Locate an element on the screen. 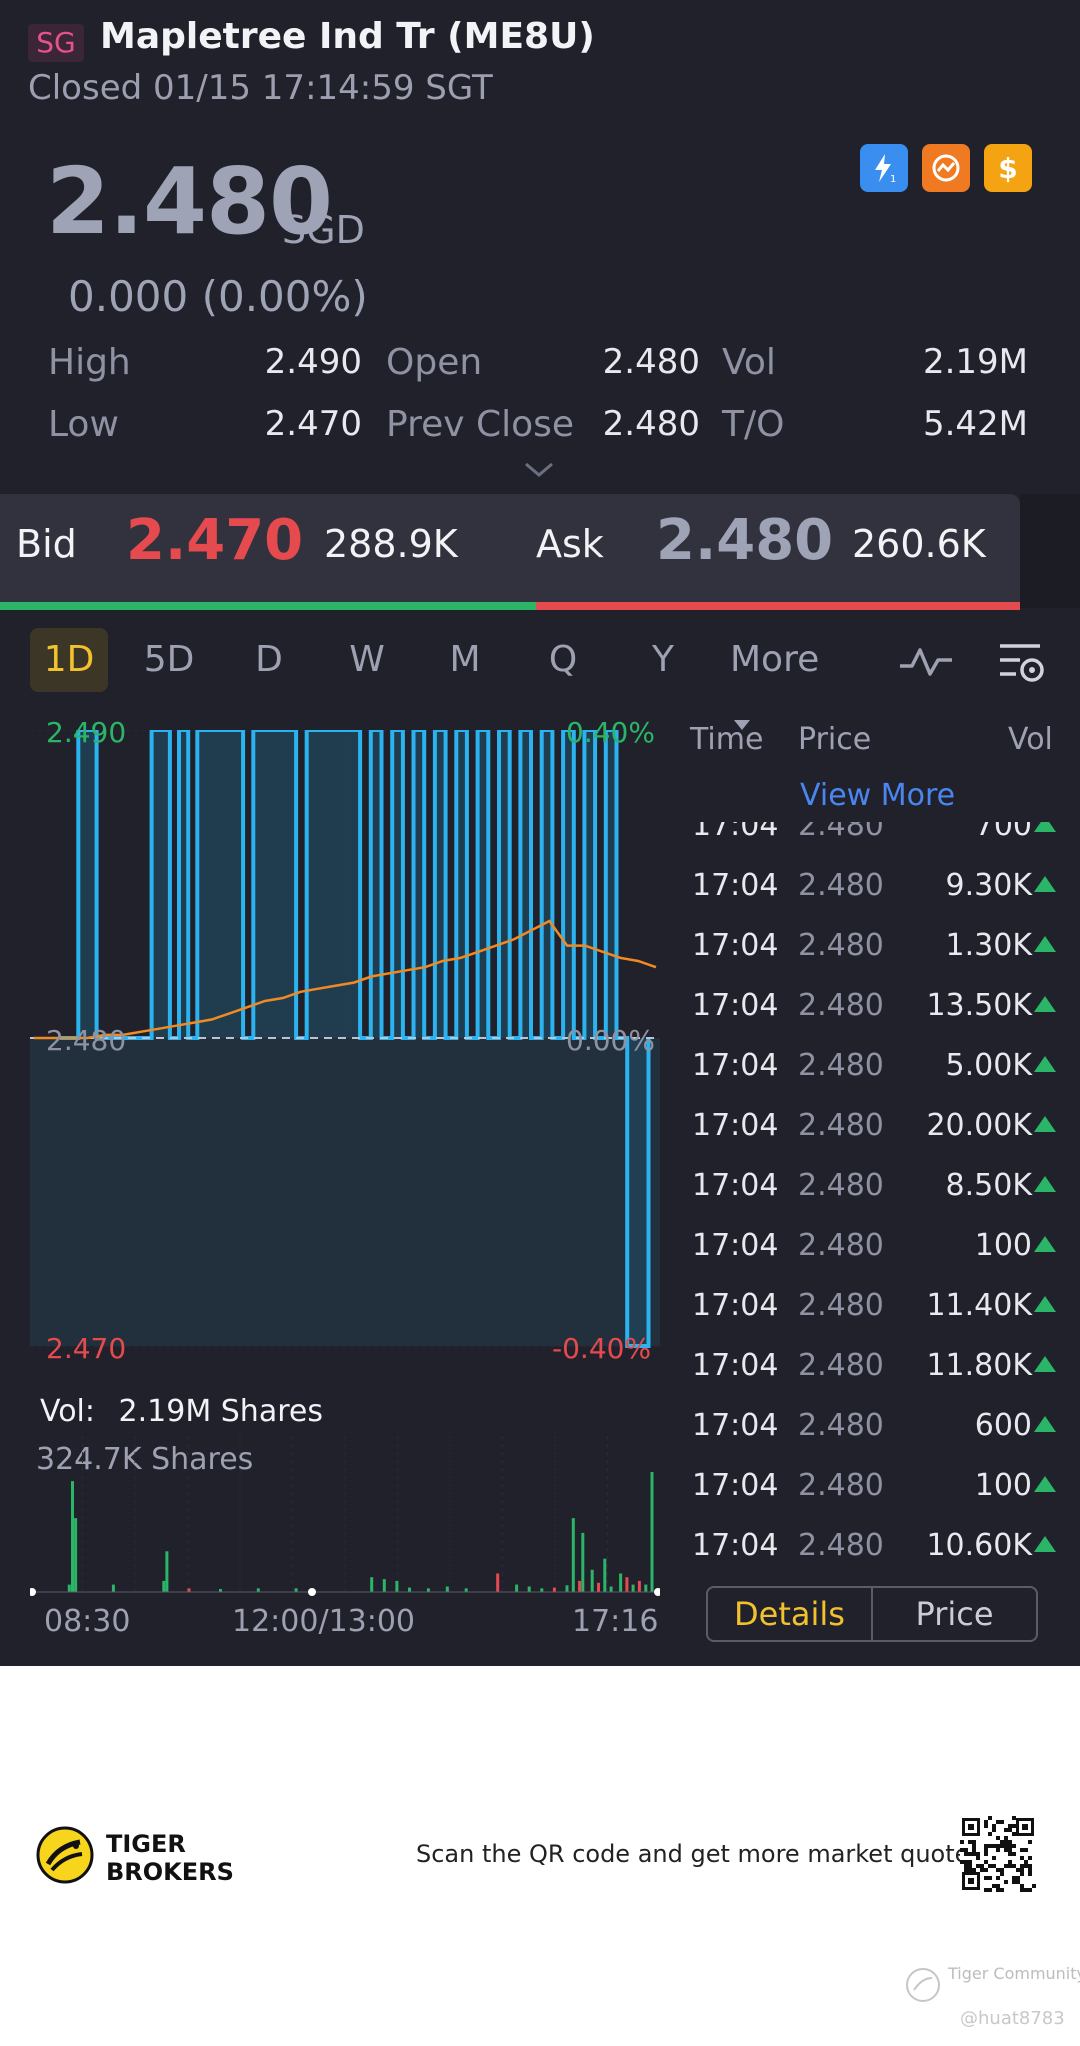 The width and height of the screenshot is (1080, 2046). open-value: 2.480 is located at coordinates (651, 362).